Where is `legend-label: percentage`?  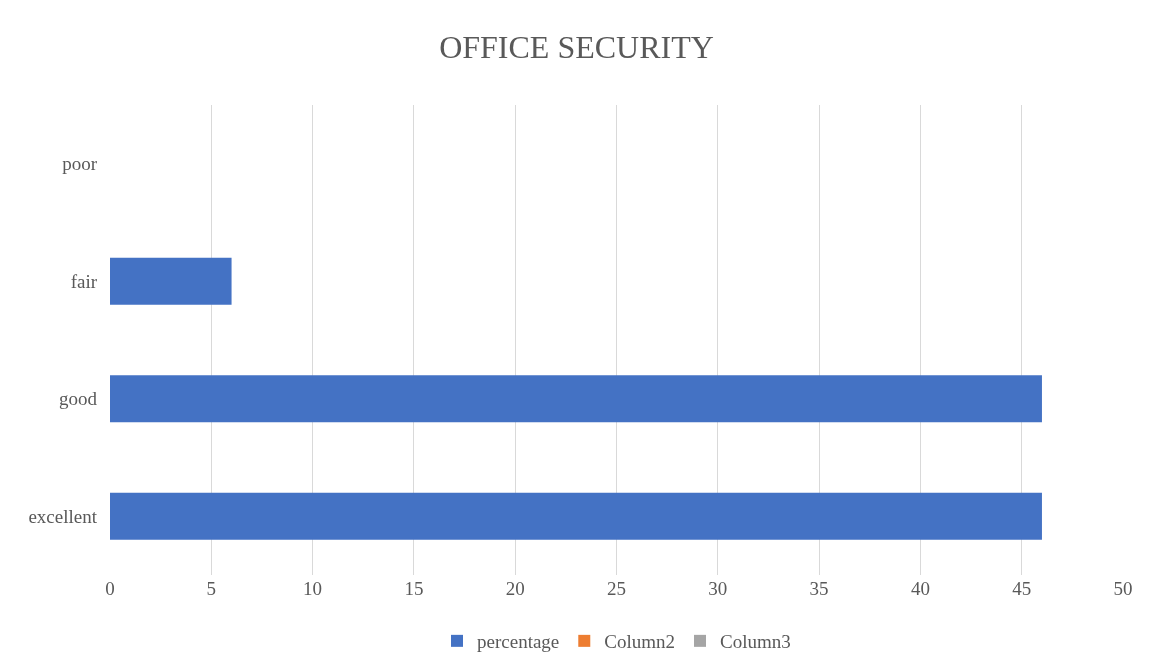 legend-label: percentage is located at coordinates (518, 642).